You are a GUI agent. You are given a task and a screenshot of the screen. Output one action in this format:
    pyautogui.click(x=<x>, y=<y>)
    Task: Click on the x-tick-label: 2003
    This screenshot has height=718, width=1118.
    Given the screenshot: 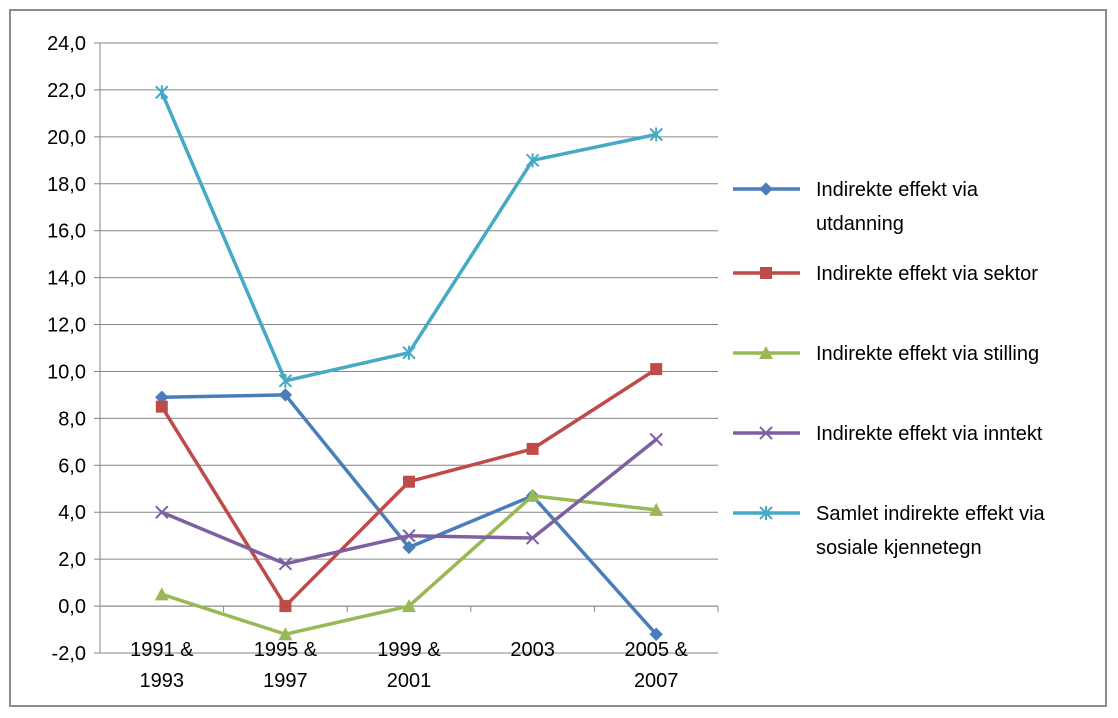 What is the action you would take?
    pyautogui.click(x=532, y=650)
    